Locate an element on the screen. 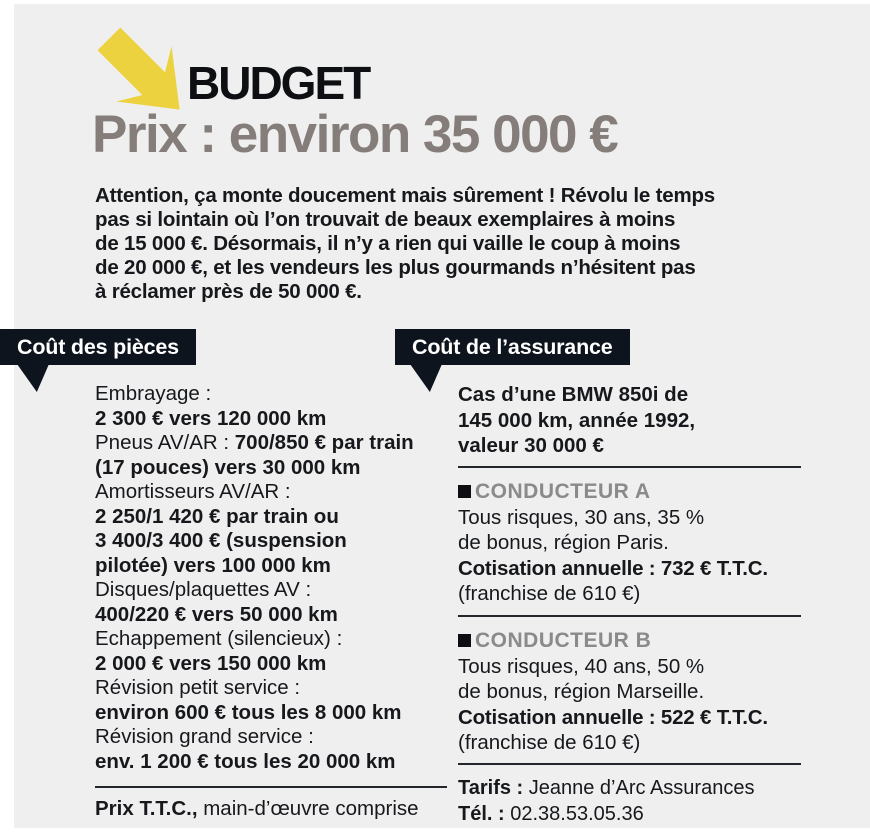 This screenshot has width=870, height=840. down-right-arrow-icon is located at coordinates (138, 68).